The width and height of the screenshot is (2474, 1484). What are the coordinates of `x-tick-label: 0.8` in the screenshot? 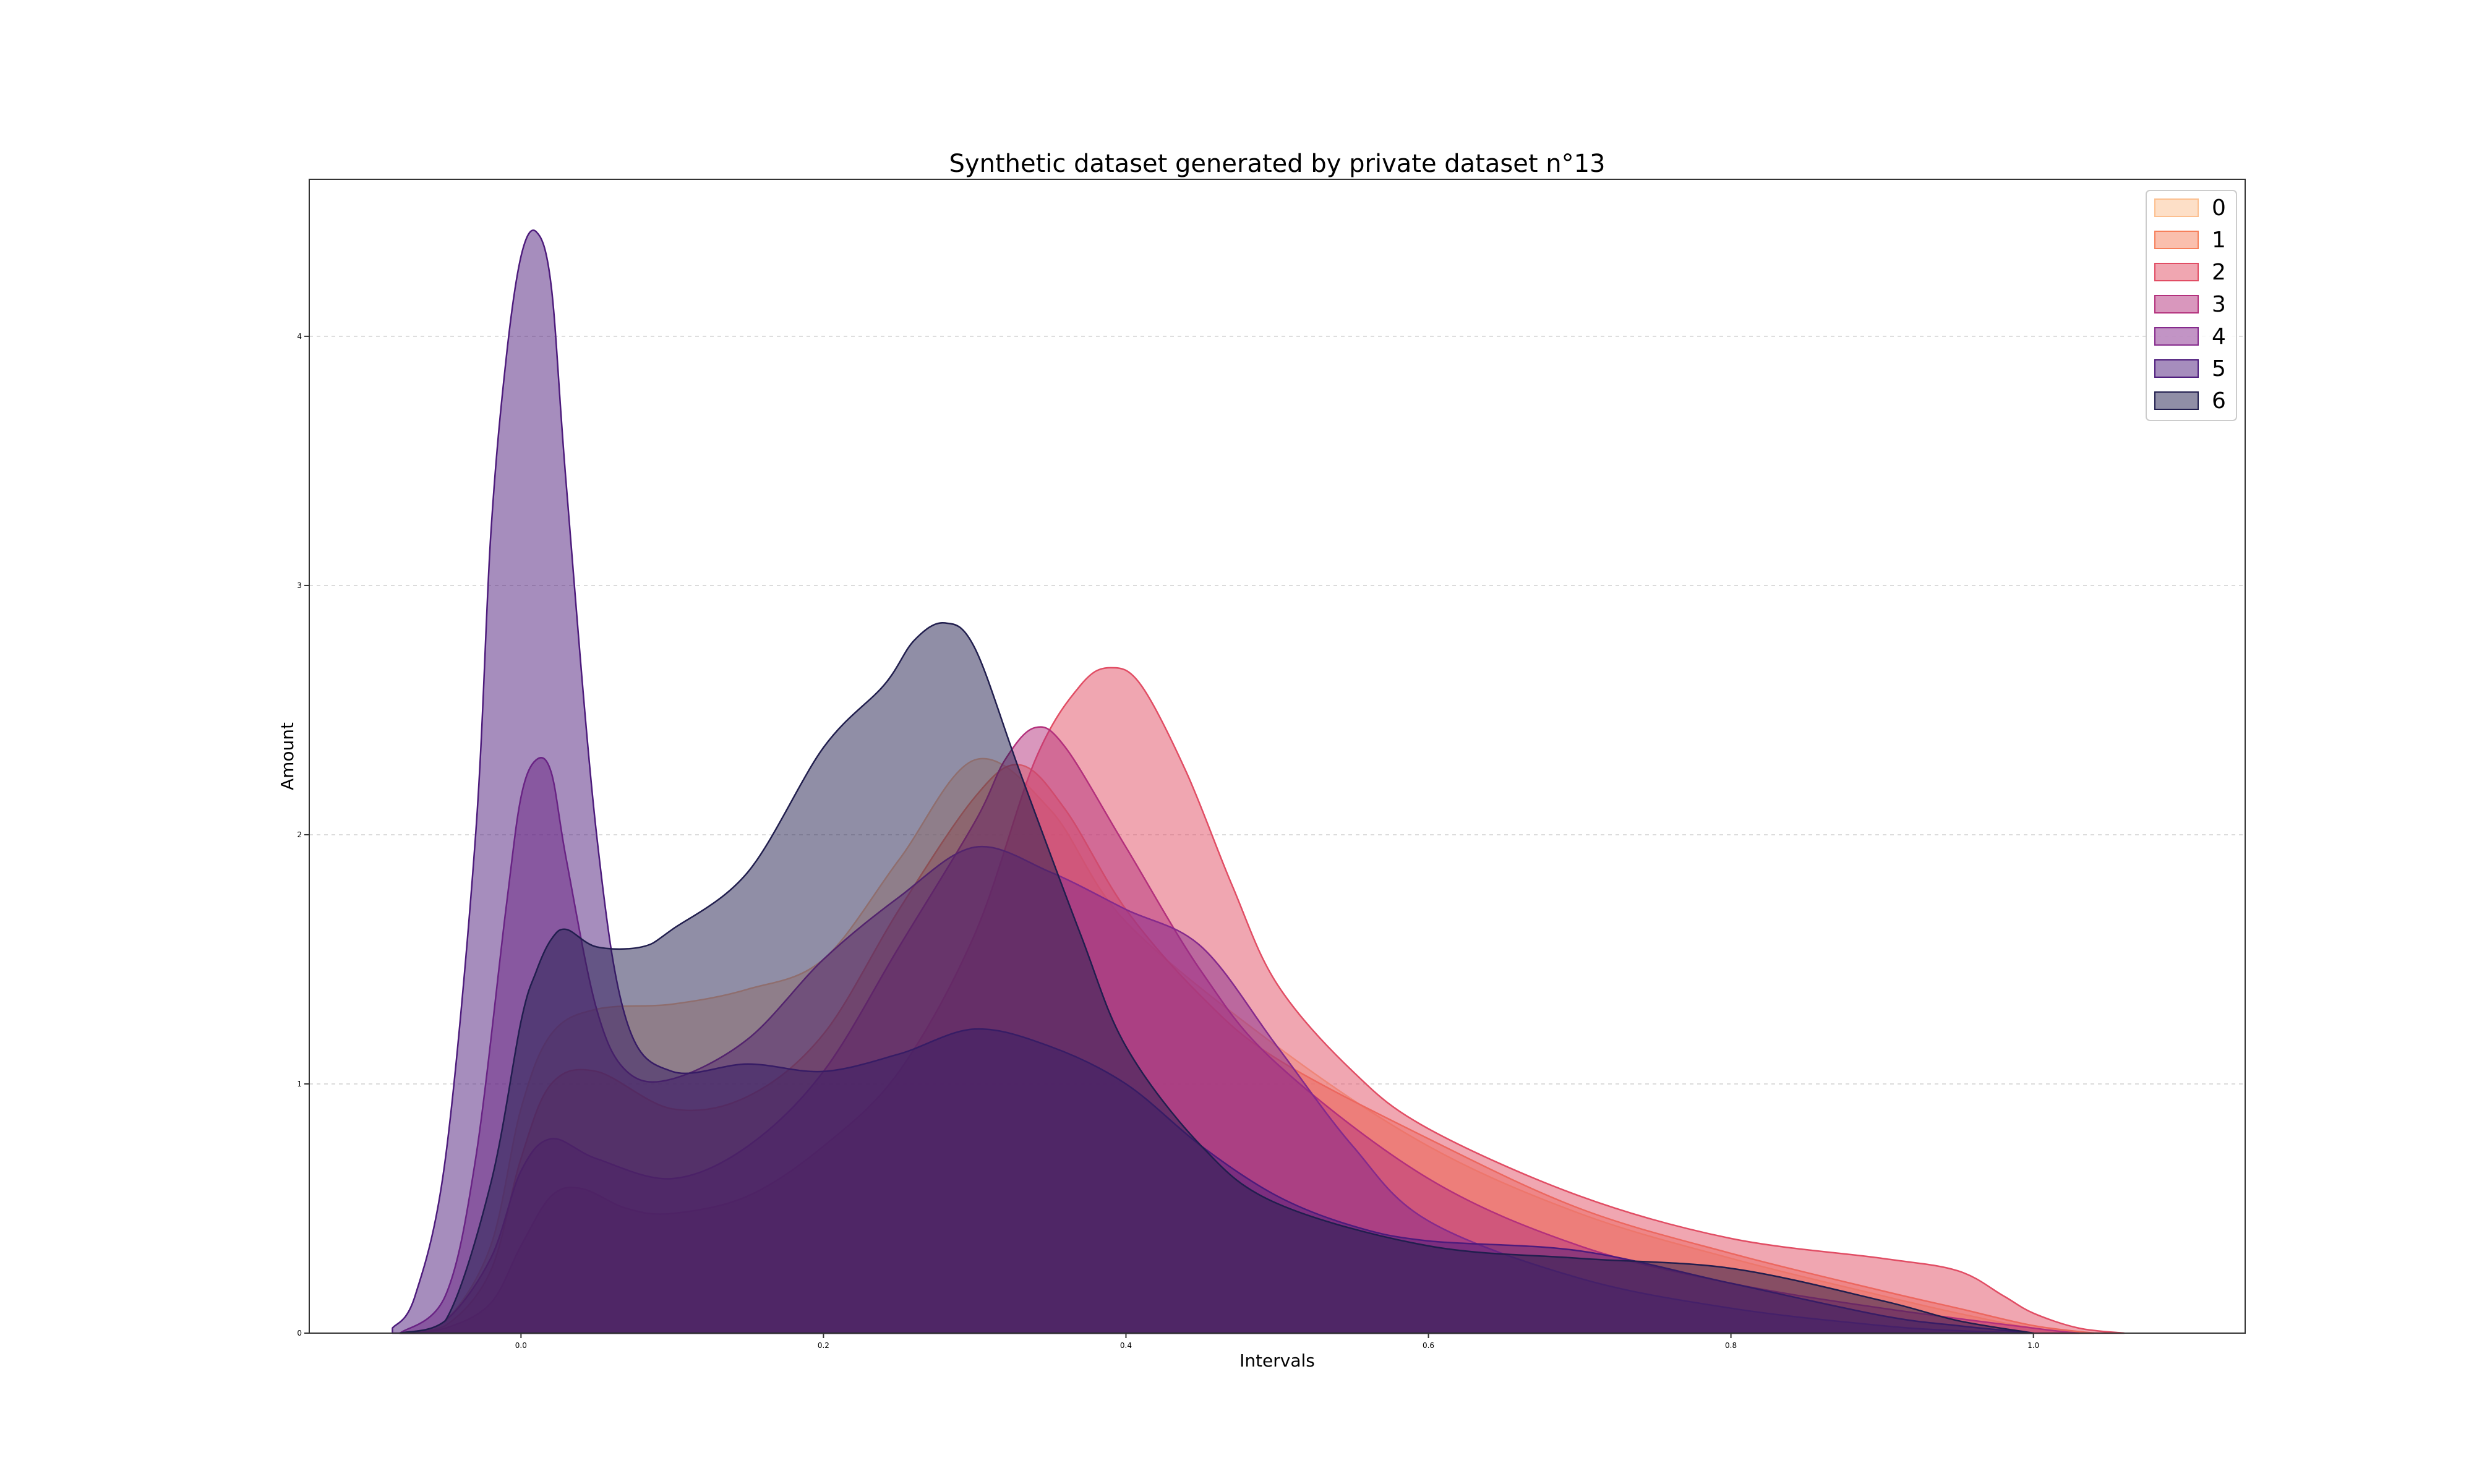 It's located at (1731, 1345).